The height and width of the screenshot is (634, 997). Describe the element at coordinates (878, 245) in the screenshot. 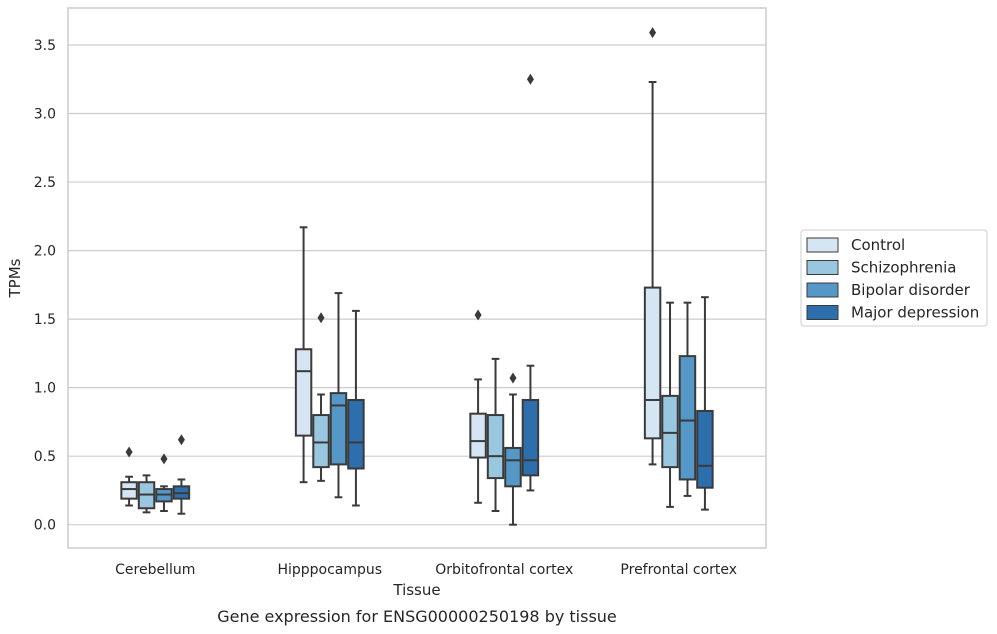

I see `legend-label: Control` at that location.